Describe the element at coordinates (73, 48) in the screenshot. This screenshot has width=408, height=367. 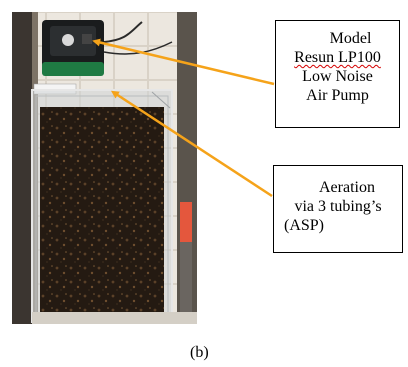
I see `air-pump` at that location.